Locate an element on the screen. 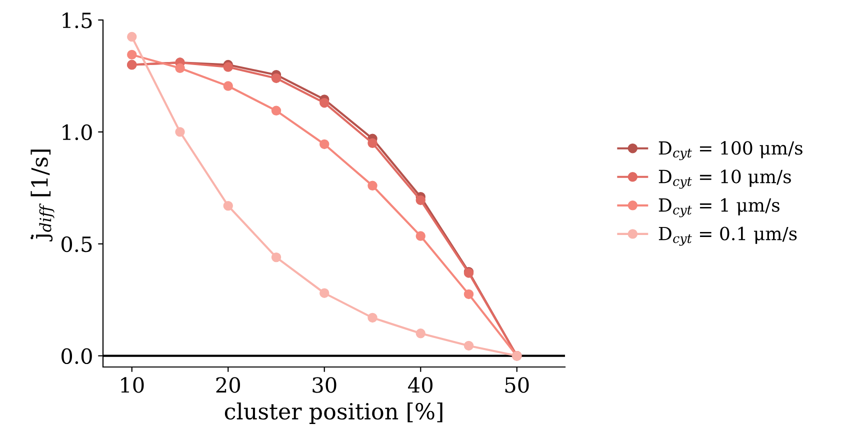 Image resolution: width=845 pixels, height=439 pixels. y-tick-label: 0.0 is located at coordinates (77, 356).